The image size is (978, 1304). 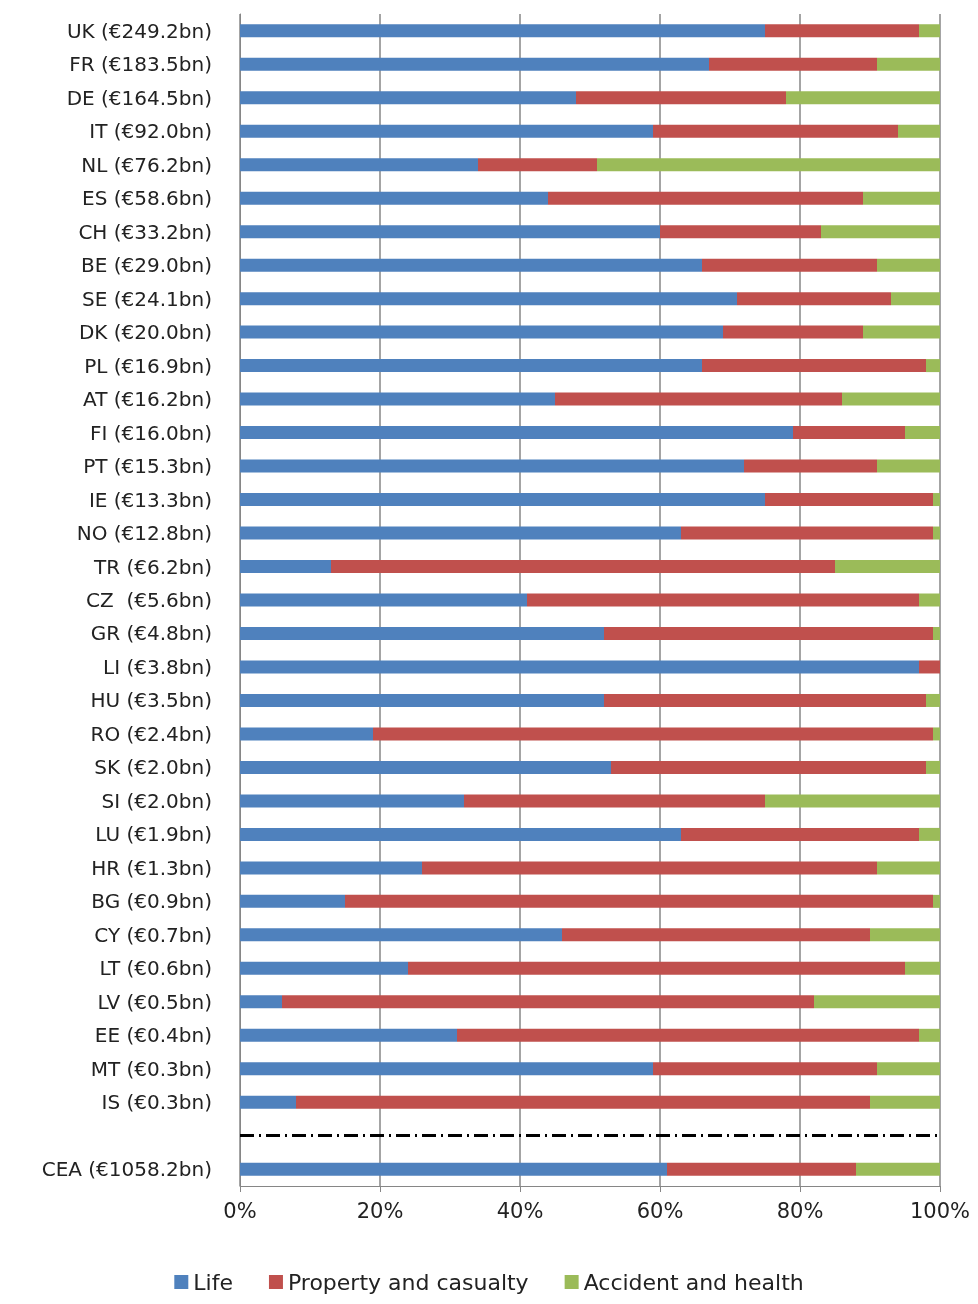 What do you see at coordinates (146, 265) in the screenshot?
I see `y-tick-label: BE (€29.0bn)` at bounding box center [146, 265].